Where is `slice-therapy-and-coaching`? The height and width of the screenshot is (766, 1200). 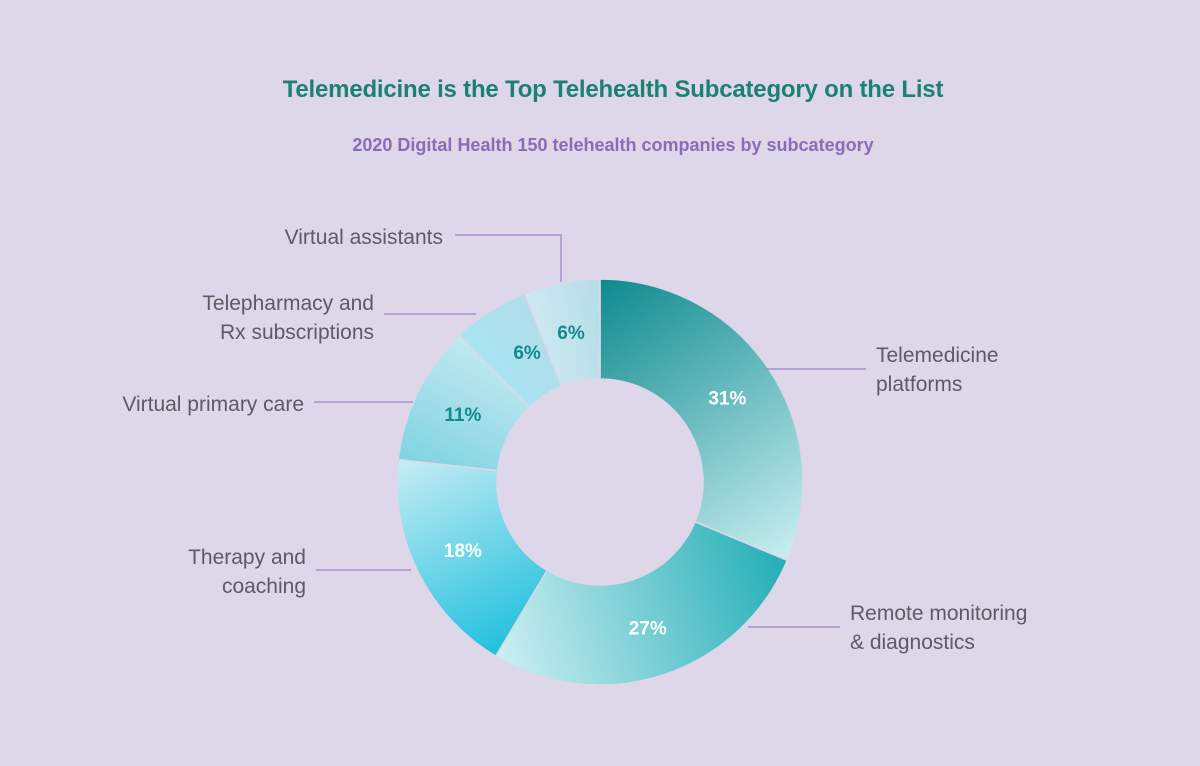 slice-therapy-and-coaching is located at coordinates (472, 558).